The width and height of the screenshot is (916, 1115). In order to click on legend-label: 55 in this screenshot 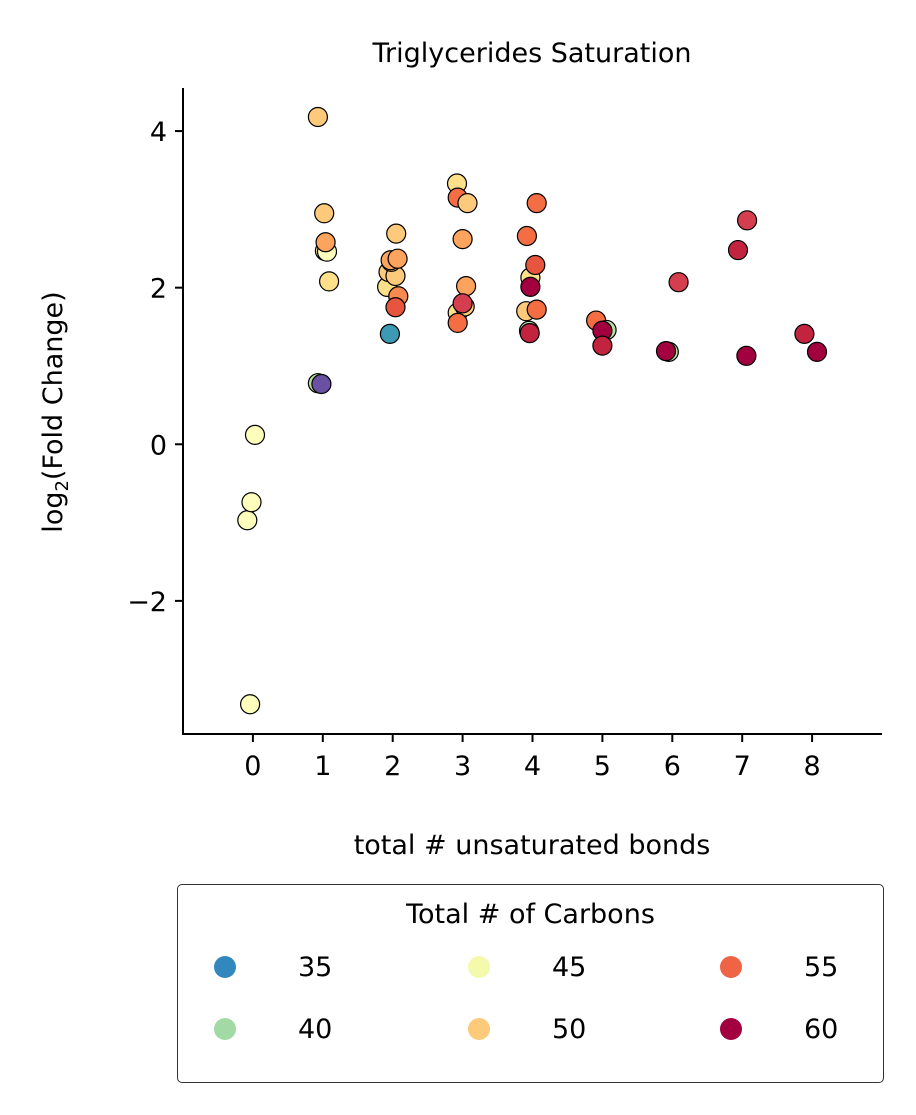, I will do `click(821, 967)`.